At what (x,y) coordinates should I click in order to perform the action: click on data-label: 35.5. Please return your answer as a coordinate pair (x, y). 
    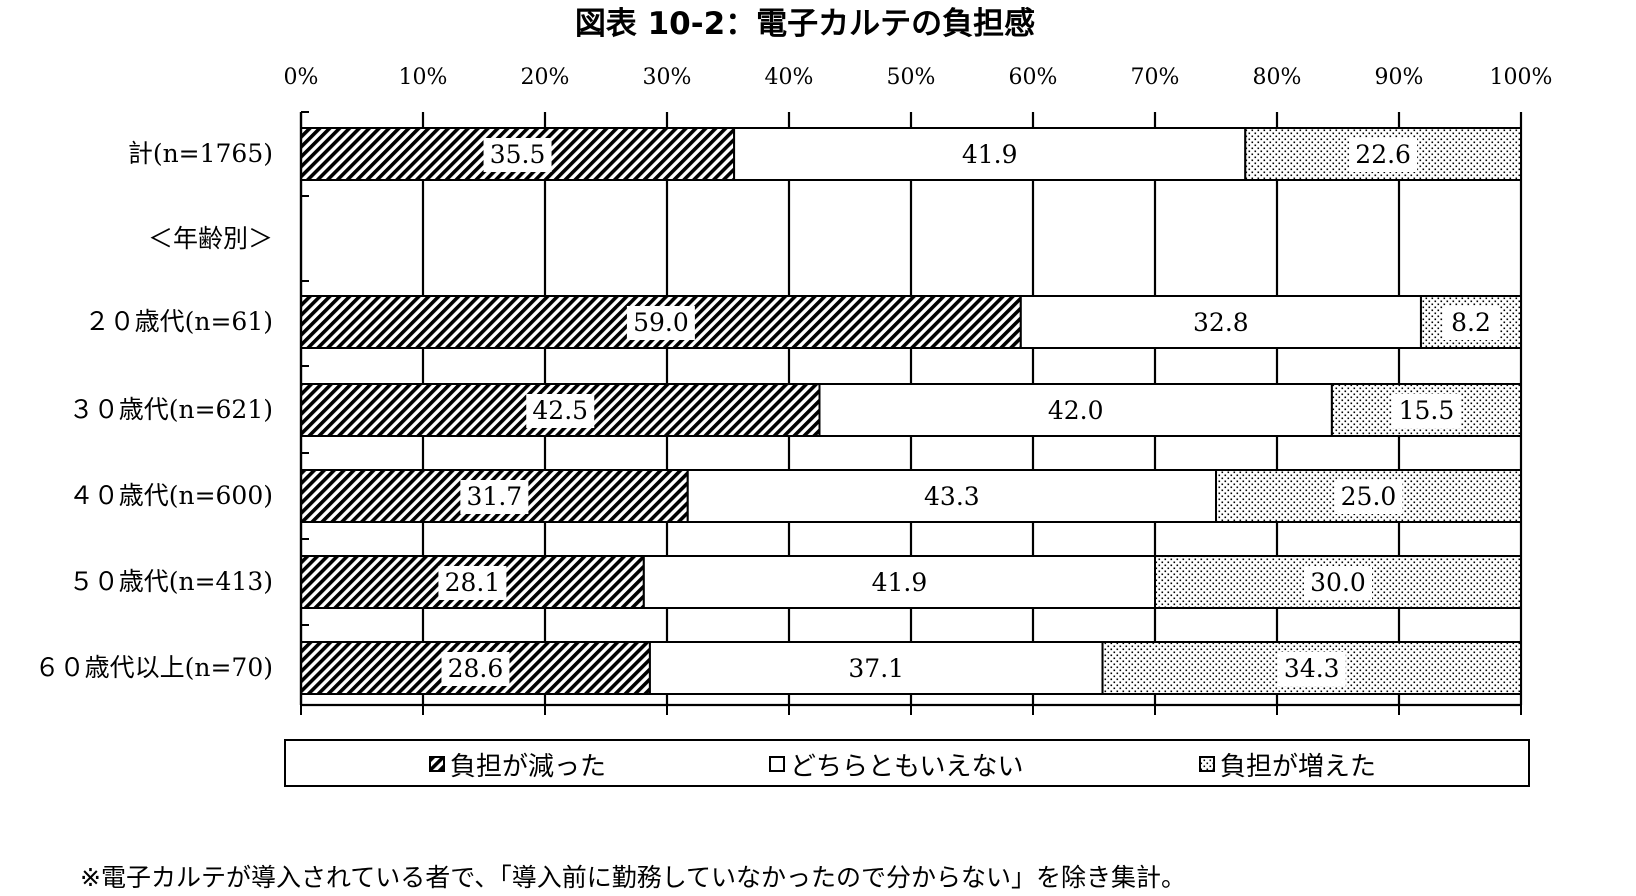
    Looking at the image, I should click on (518, 154).